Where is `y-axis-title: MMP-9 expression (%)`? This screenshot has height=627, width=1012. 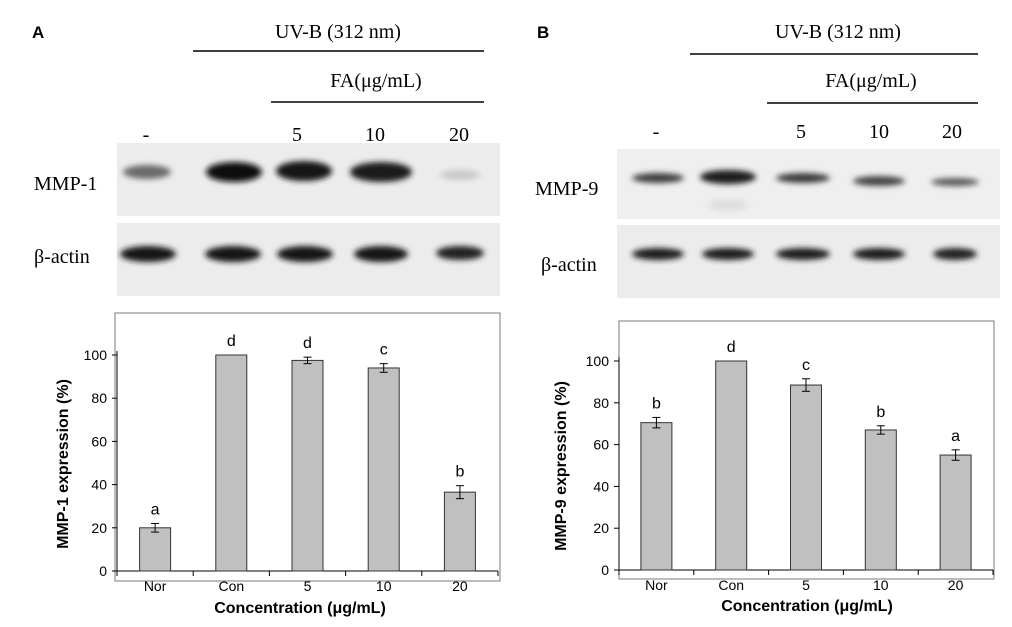 y-axis-title: MMP-9 expression (%) is located at coordinates (561, 466).